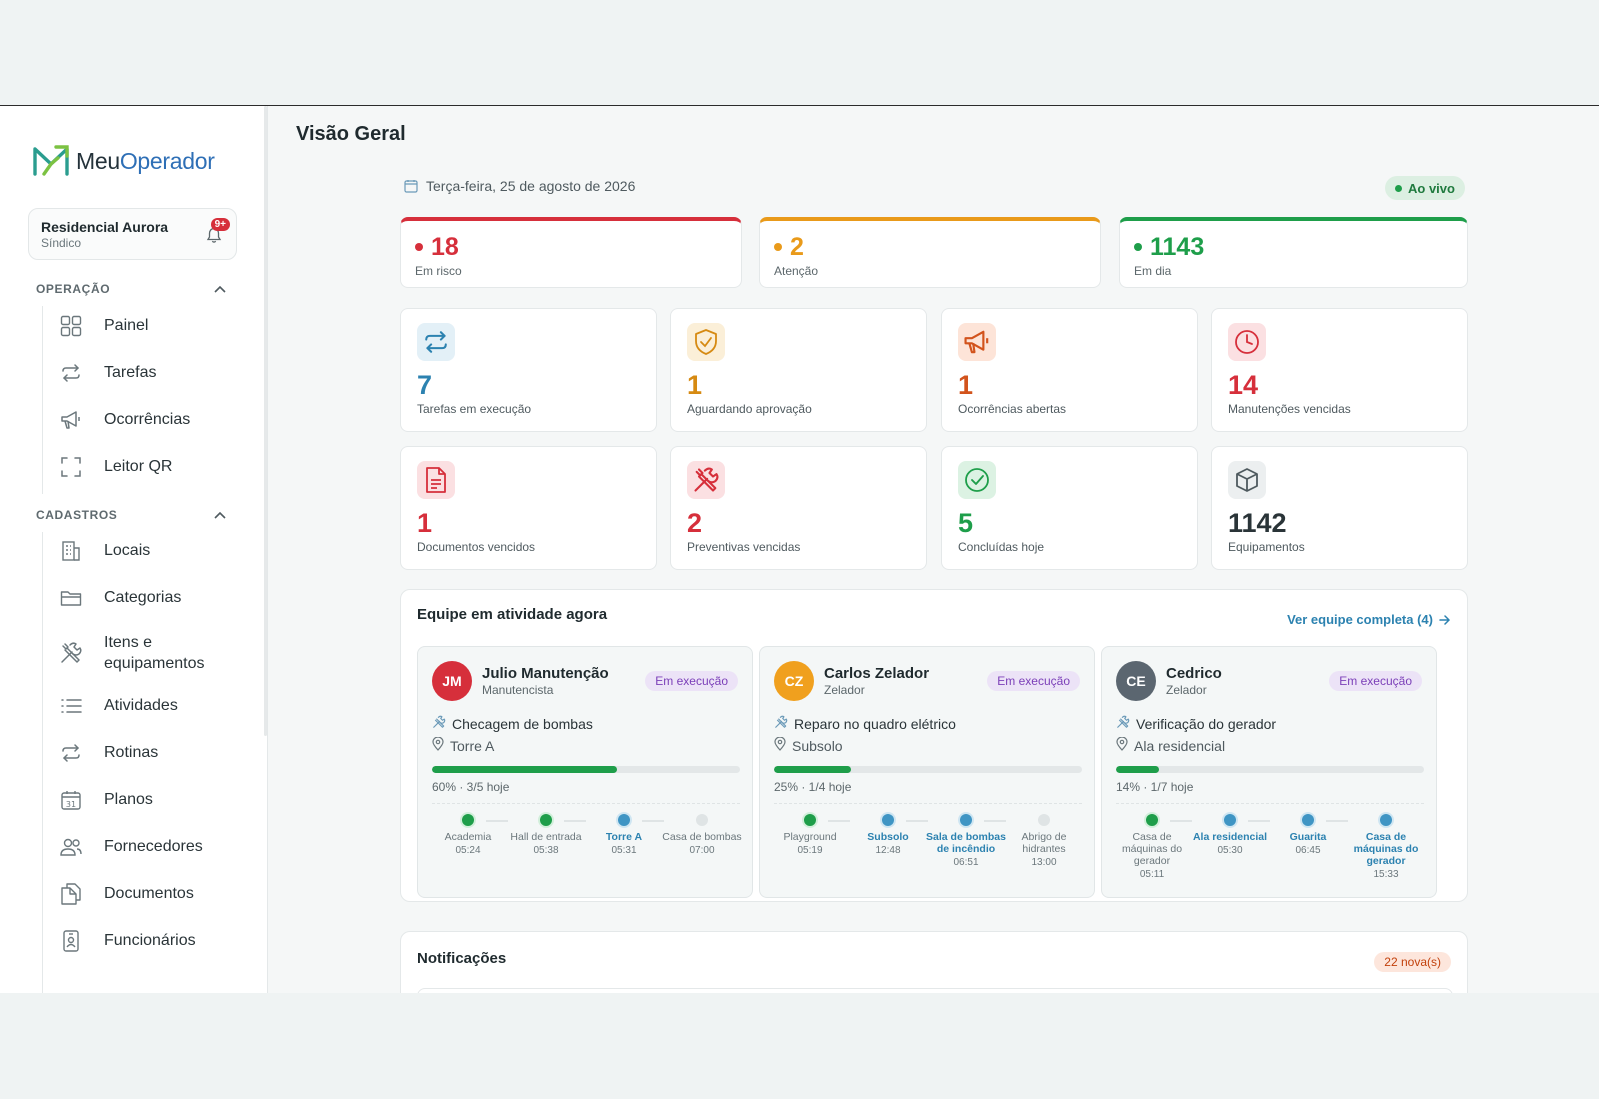  Describe the element at coordinates (1069, 508) in the screenshot. I see `kpi-concluidas-hoje: 5 Concluídas hoje` at that location.